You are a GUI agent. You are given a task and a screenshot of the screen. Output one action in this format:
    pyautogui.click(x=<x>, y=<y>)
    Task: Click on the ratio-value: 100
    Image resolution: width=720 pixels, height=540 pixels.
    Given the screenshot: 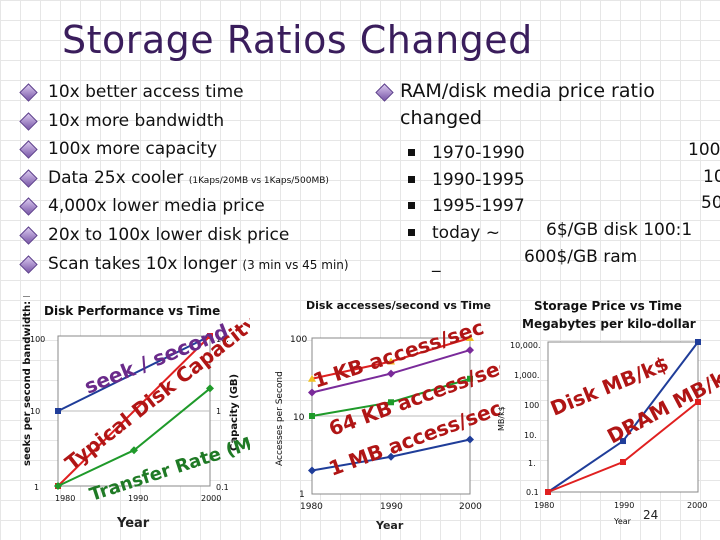 What is the action you would take?
    pyautogui.click(x=704, y=150)
    